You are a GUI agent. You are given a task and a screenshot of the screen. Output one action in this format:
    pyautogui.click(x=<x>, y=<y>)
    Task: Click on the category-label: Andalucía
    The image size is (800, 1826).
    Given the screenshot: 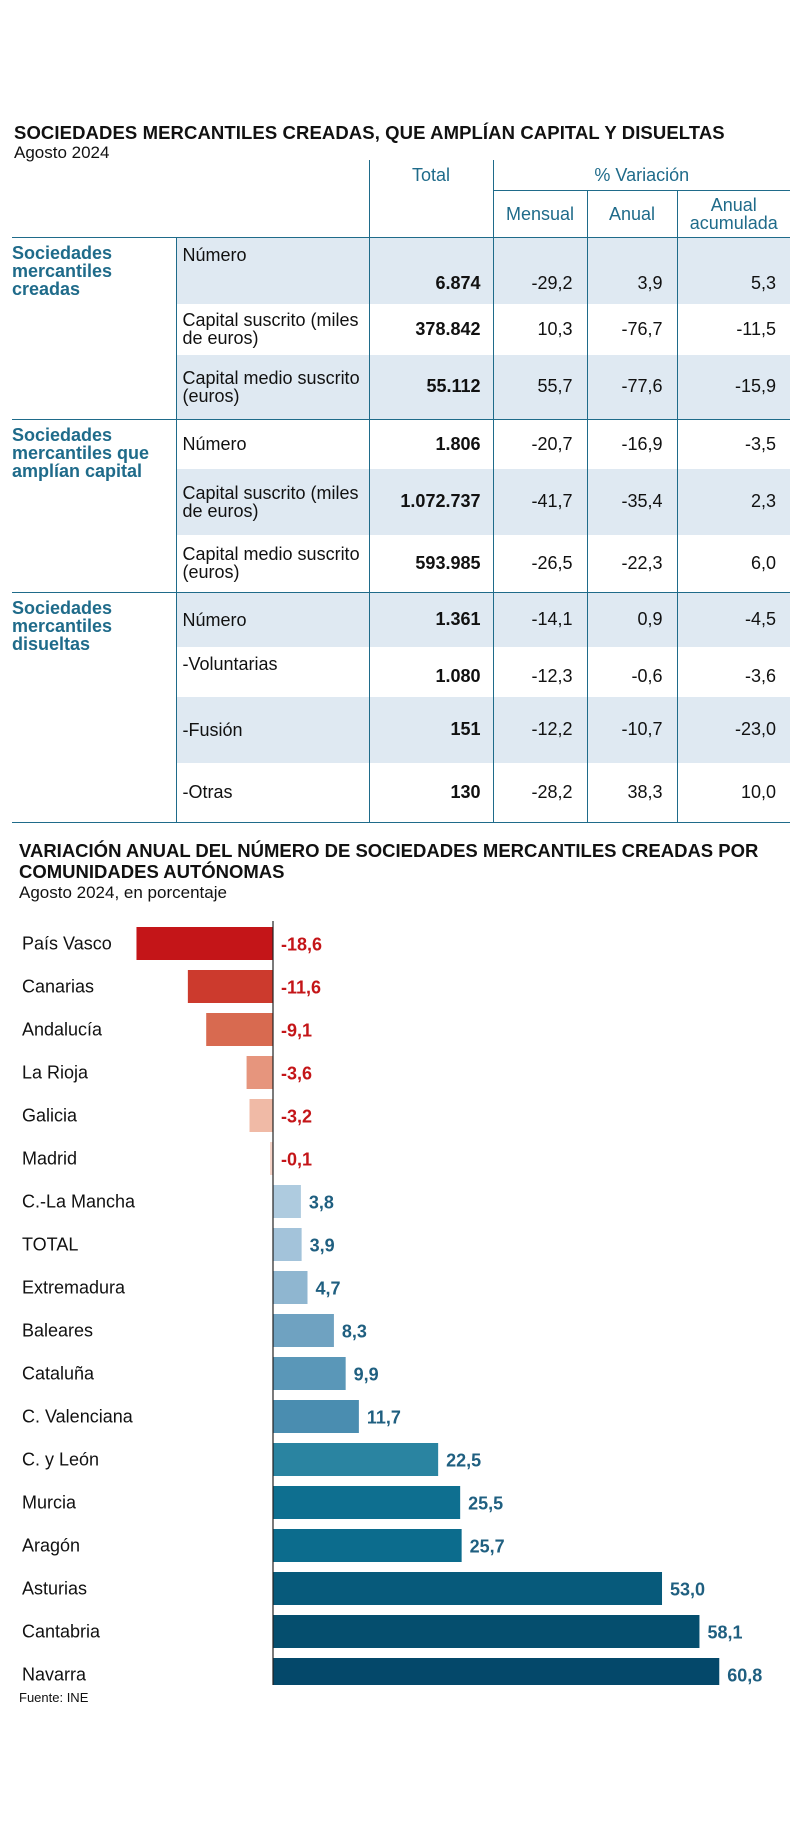 What is the action you would take?
    pyautogui.click(x=62, y=1030)
    